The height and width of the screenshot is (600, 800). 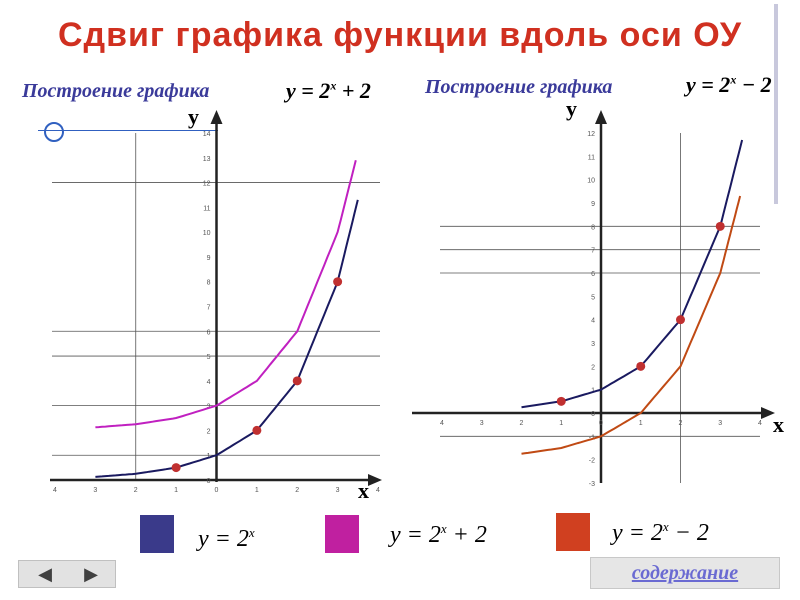 I want to click on right-y-tick-label: 8, so click(x=593, y=227).